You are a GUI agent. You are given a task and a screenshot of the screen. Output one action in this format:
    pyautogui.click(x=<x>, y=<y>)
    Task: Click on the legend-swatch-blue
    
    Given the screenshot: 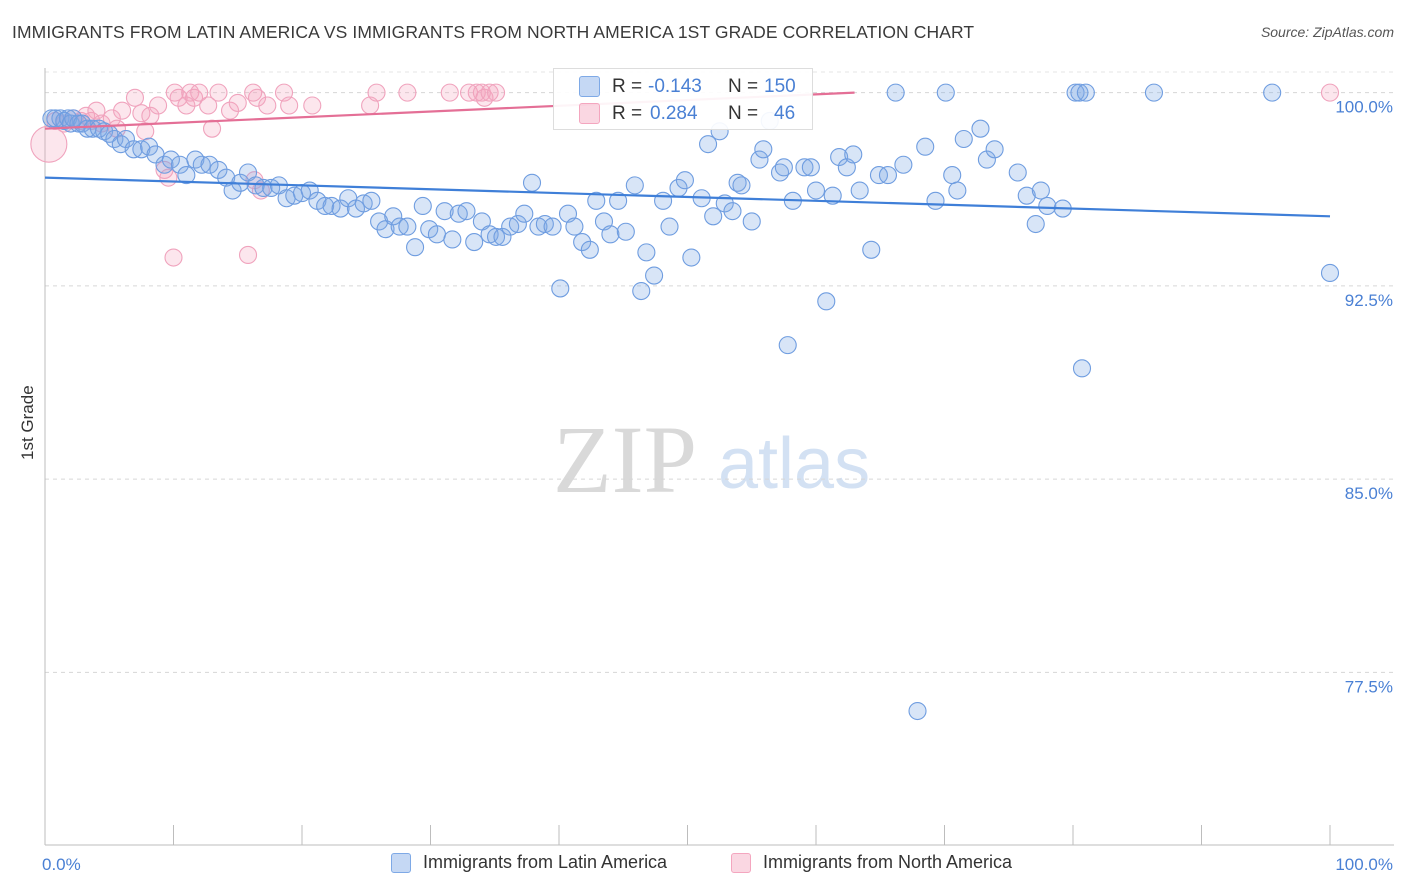 What is the action you would take?
    pyautogui.click(x=401, y=862)
    